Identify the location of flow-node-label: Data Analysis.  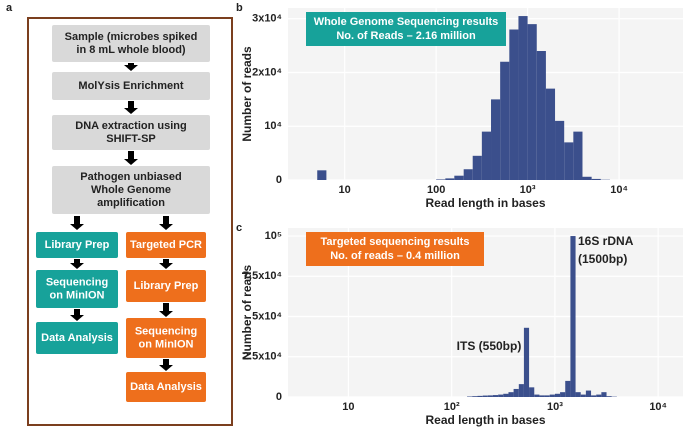
(166, 387).